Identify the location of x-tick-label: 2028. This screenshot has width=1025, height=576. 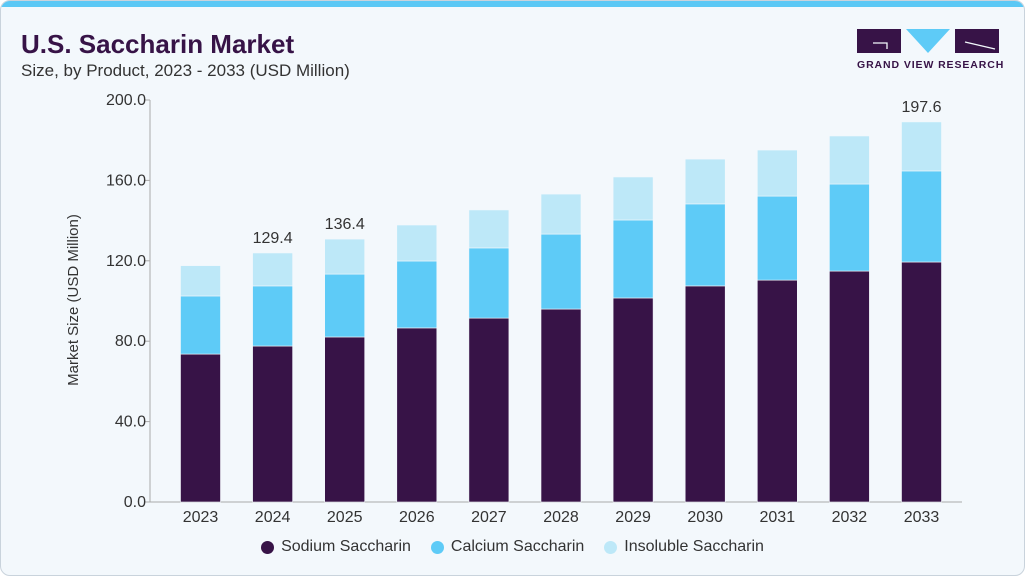
(561, 517).